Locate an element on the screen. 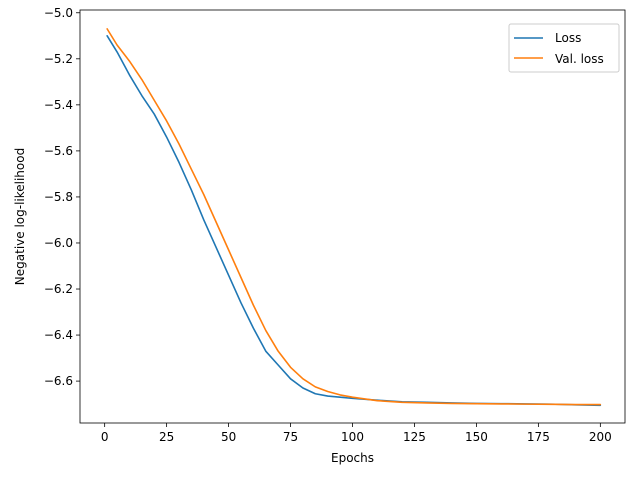  legend-box is located at coordinates (564, 48).